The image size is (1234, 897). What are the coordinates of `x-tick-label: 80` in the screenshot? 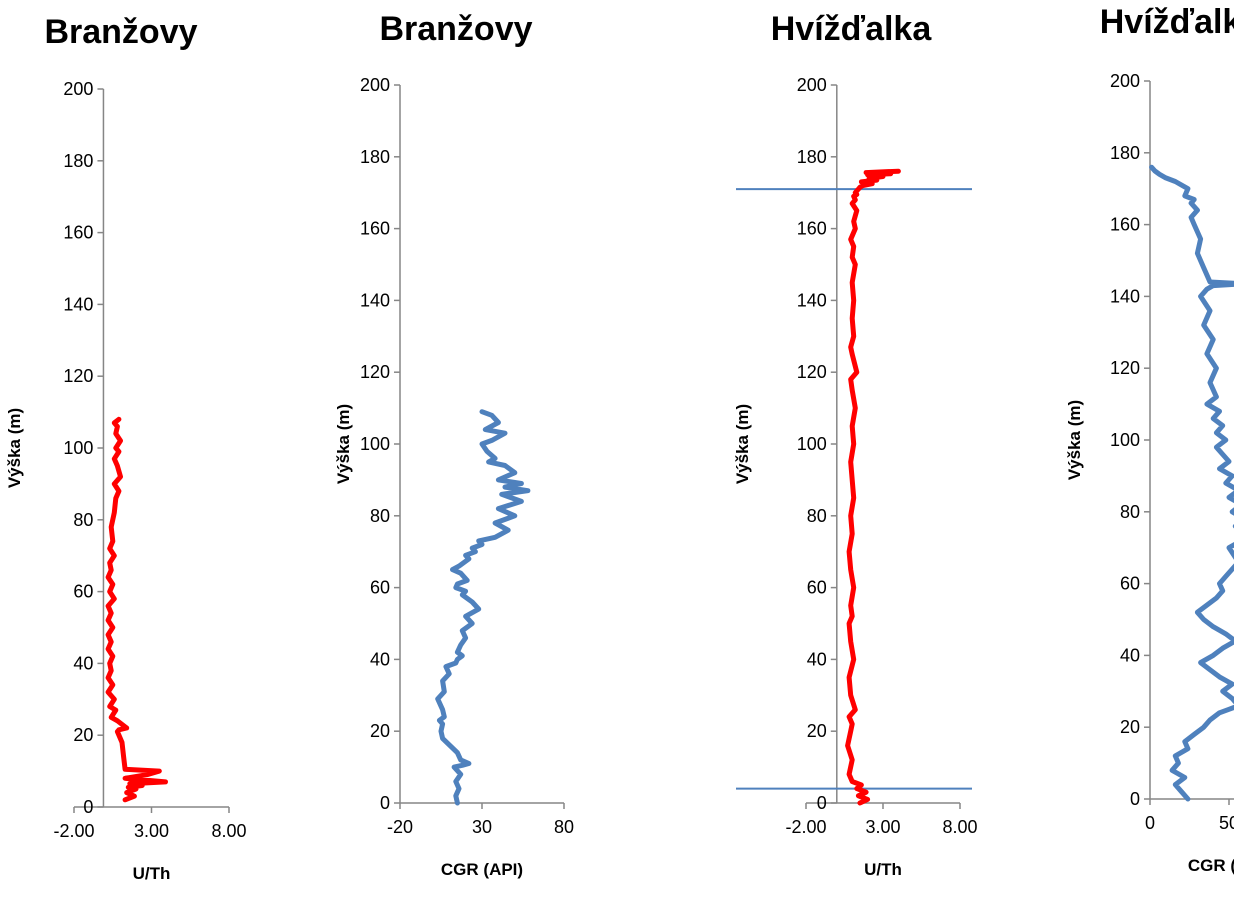 It's located at (564, 827).